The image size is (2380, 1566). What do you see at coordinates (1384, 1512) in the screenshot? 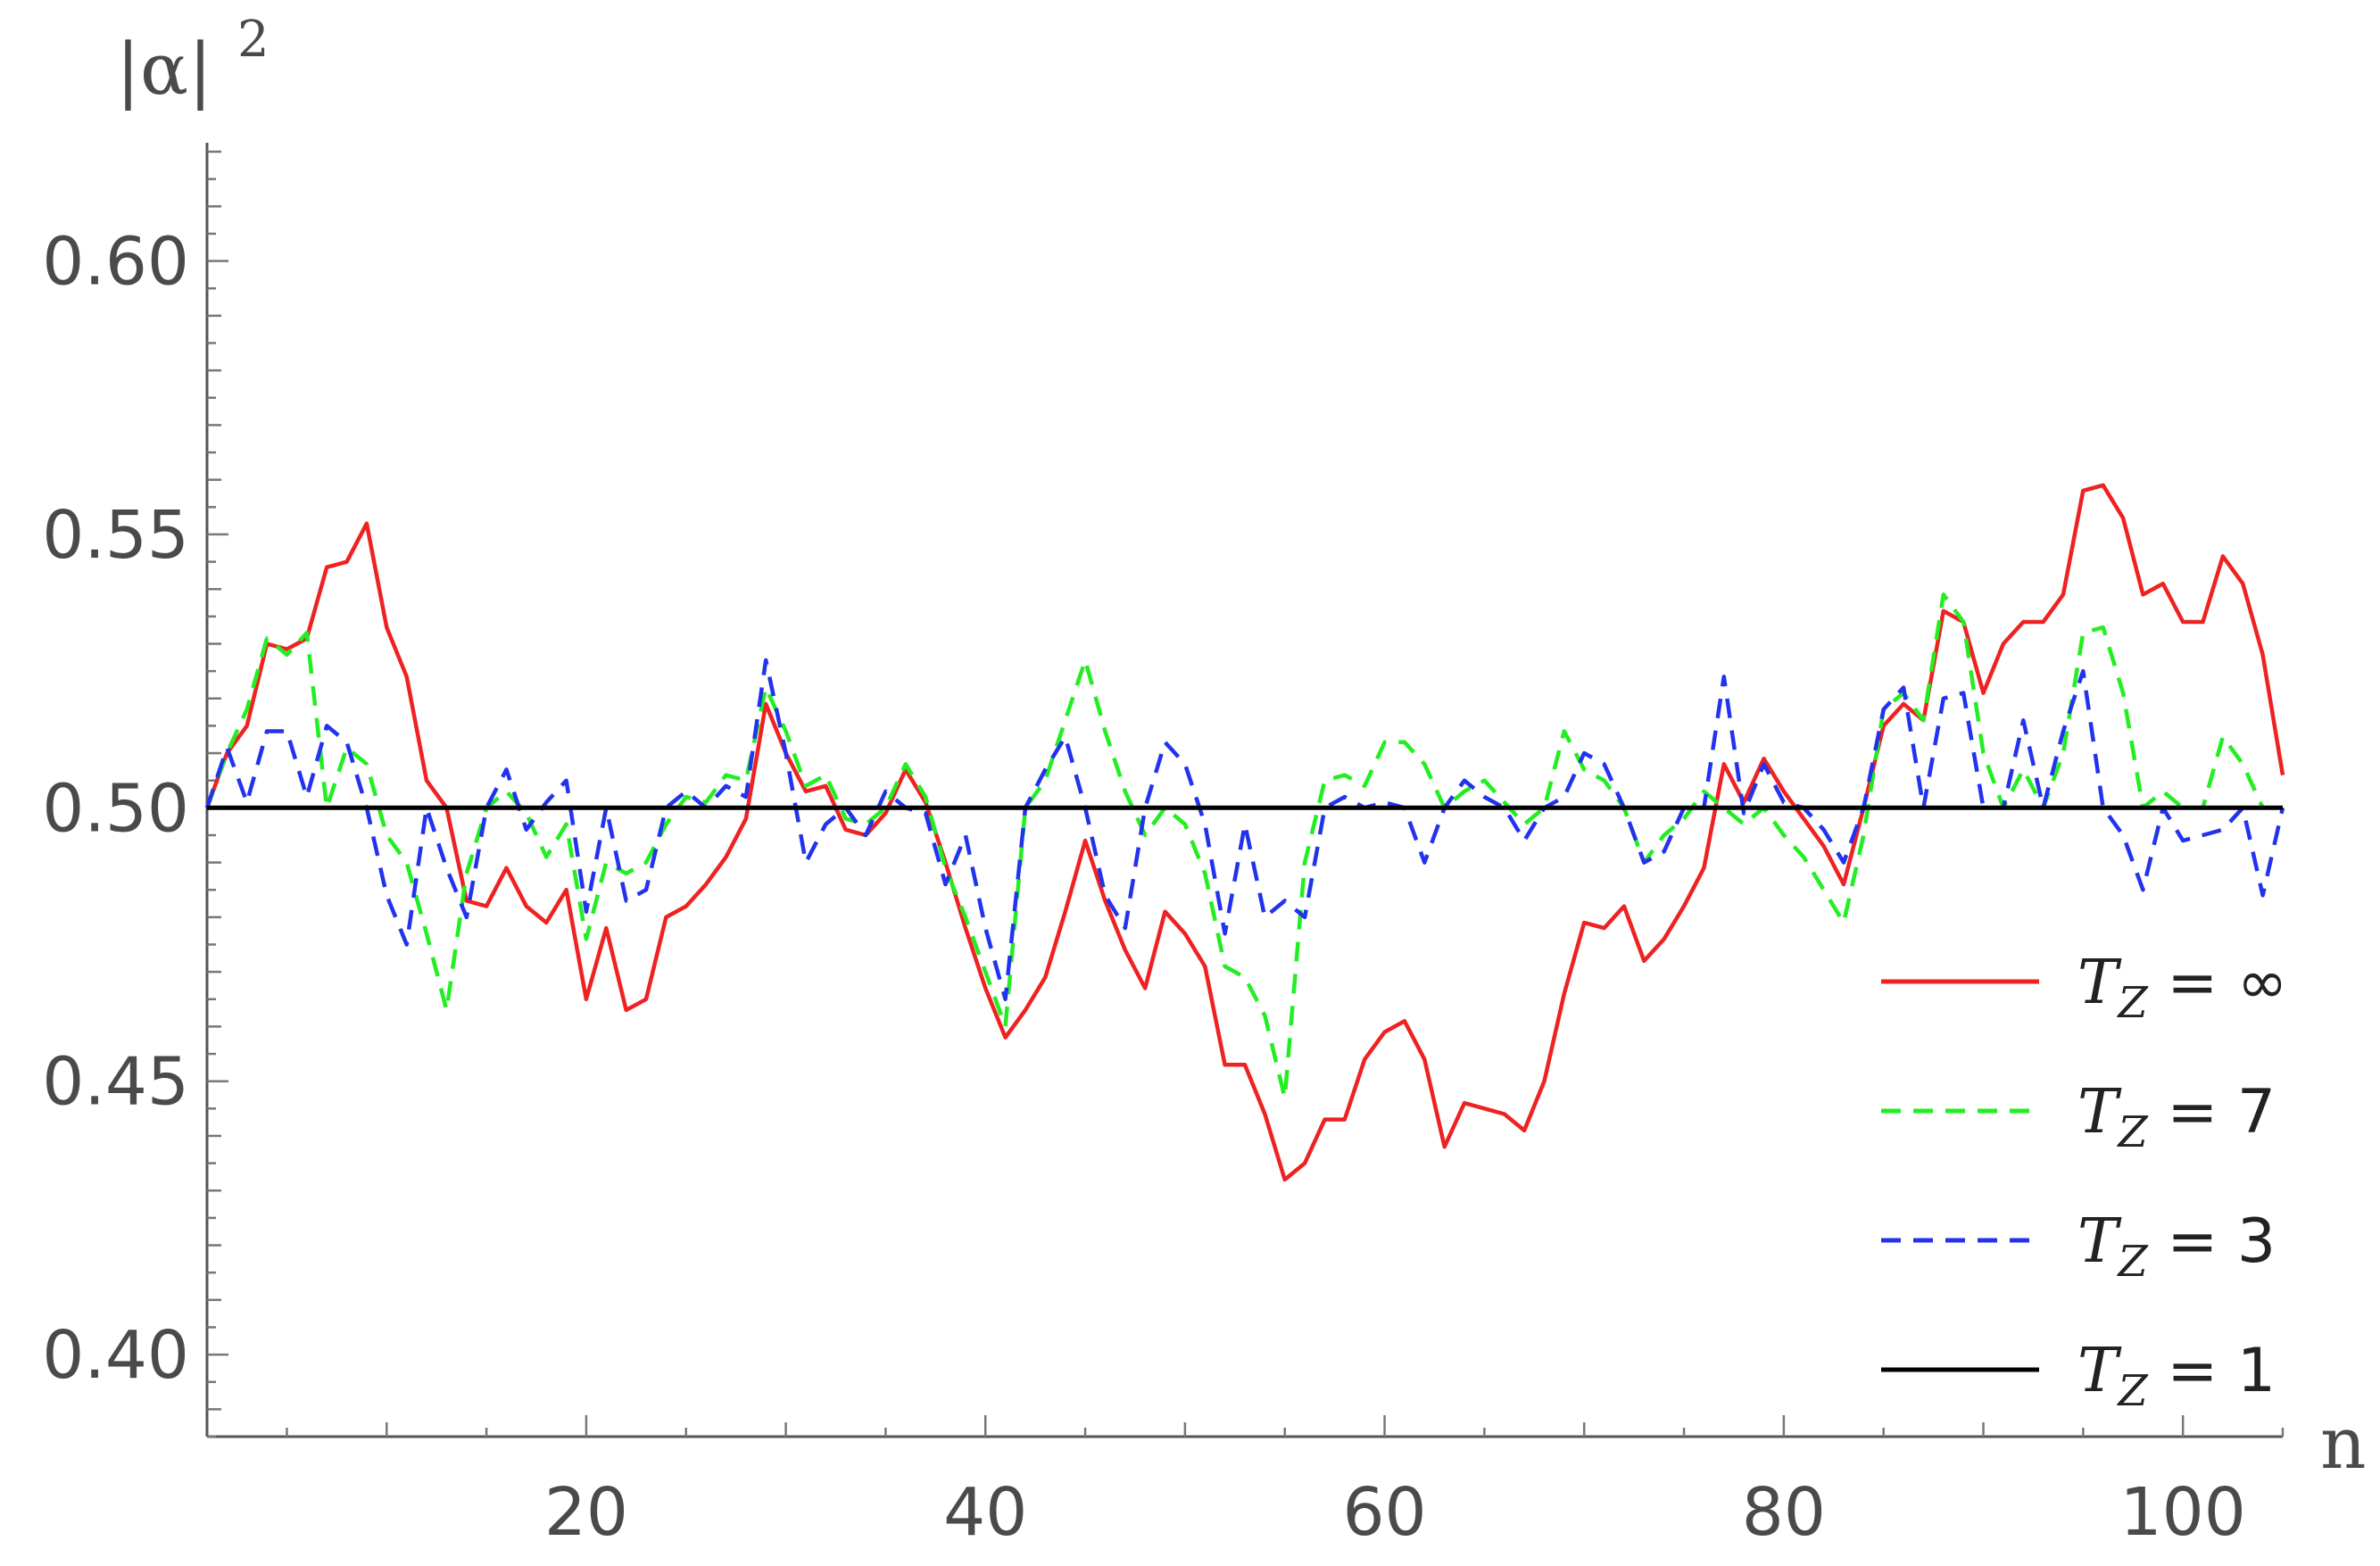
I see `x-tick-label: 60` at bounding box center [1384, 1512].